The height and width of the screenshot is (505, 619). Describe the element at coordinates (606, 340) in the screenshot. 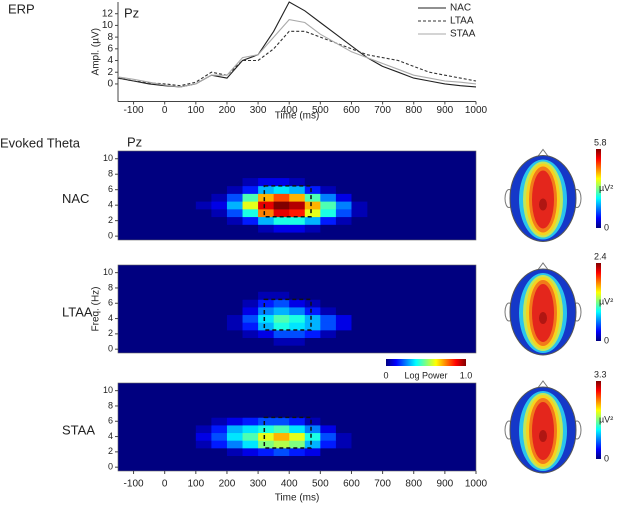

I see `colorbar-tick-label: 0` at that location.